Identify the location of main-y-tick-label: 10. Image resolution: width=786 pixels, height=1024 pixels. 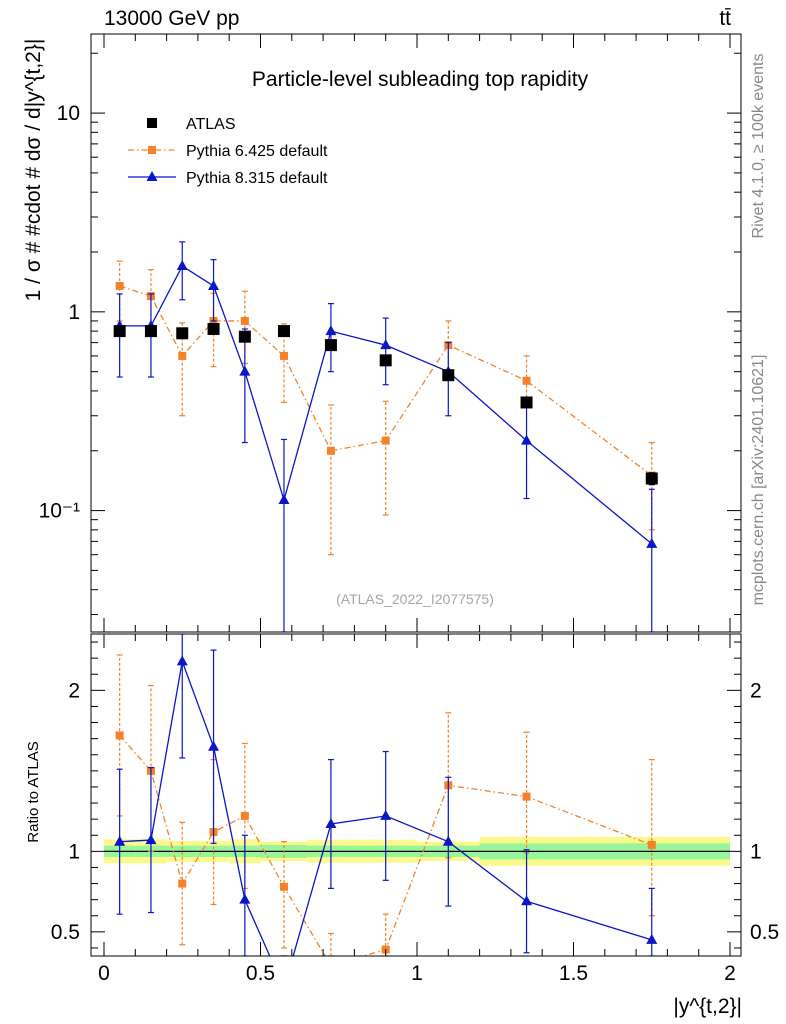
(68, 113).